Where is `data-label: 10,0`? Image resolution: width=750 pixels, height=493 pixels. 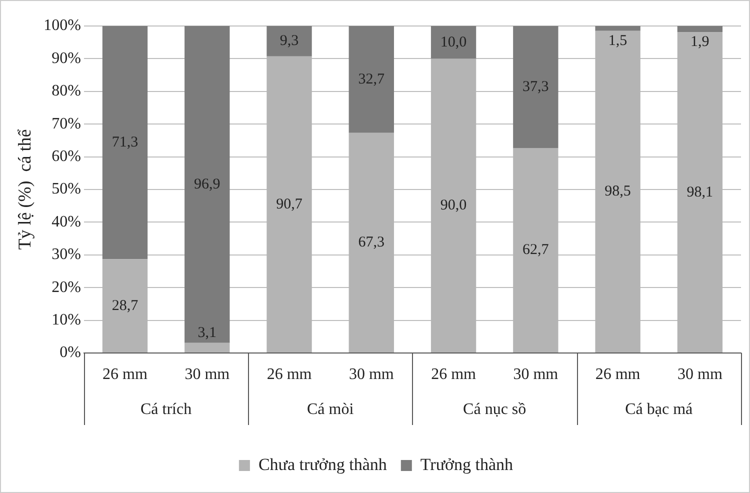 data-label: 10,0 is located at coordinates (453, 42).